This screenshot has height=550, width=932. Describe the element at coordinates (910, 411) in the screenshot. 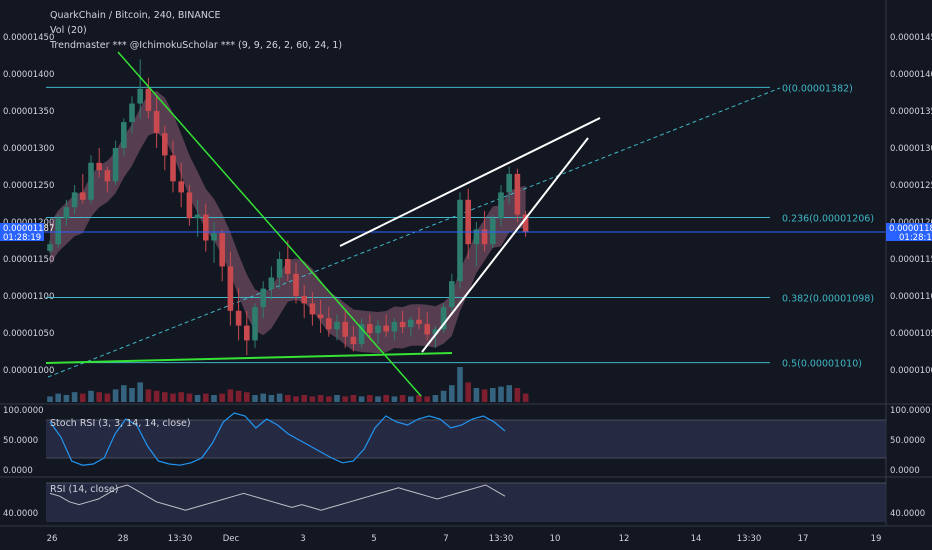

I see `stoch-tick-right: 100.0000` at that location.